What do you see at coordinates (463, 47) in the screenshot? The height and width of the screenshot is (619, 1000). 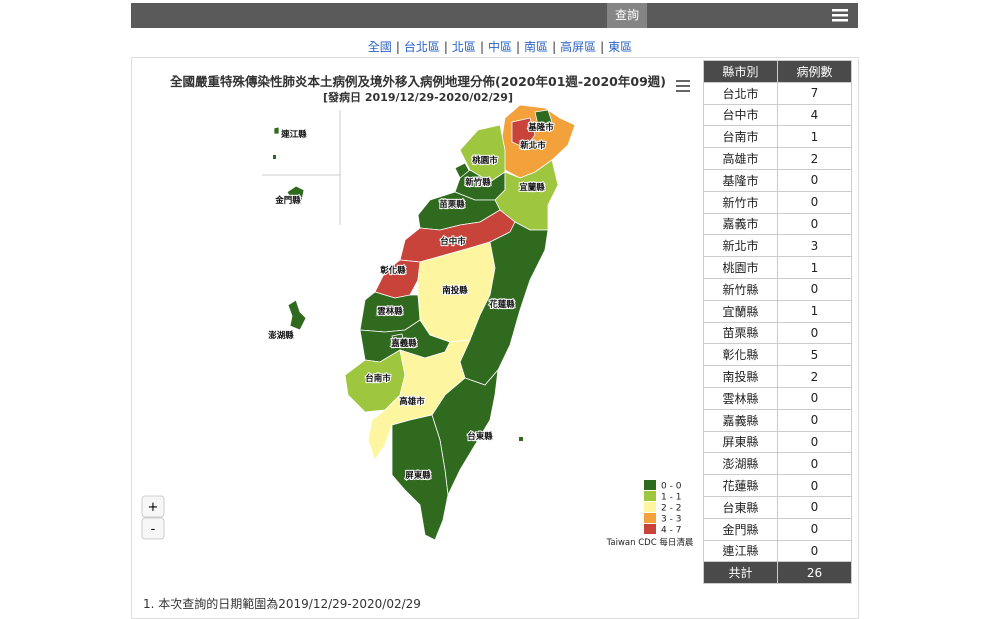 I see `region-link: 北區` at bounding box center [463, 47].